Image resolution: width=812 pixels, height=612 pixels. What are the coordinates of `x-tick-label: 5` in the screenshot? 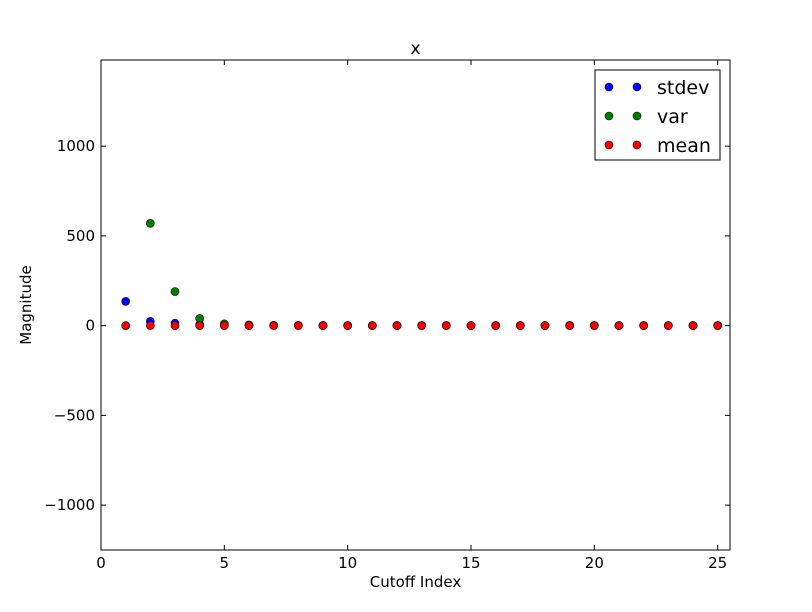 It's located at (225, 563).